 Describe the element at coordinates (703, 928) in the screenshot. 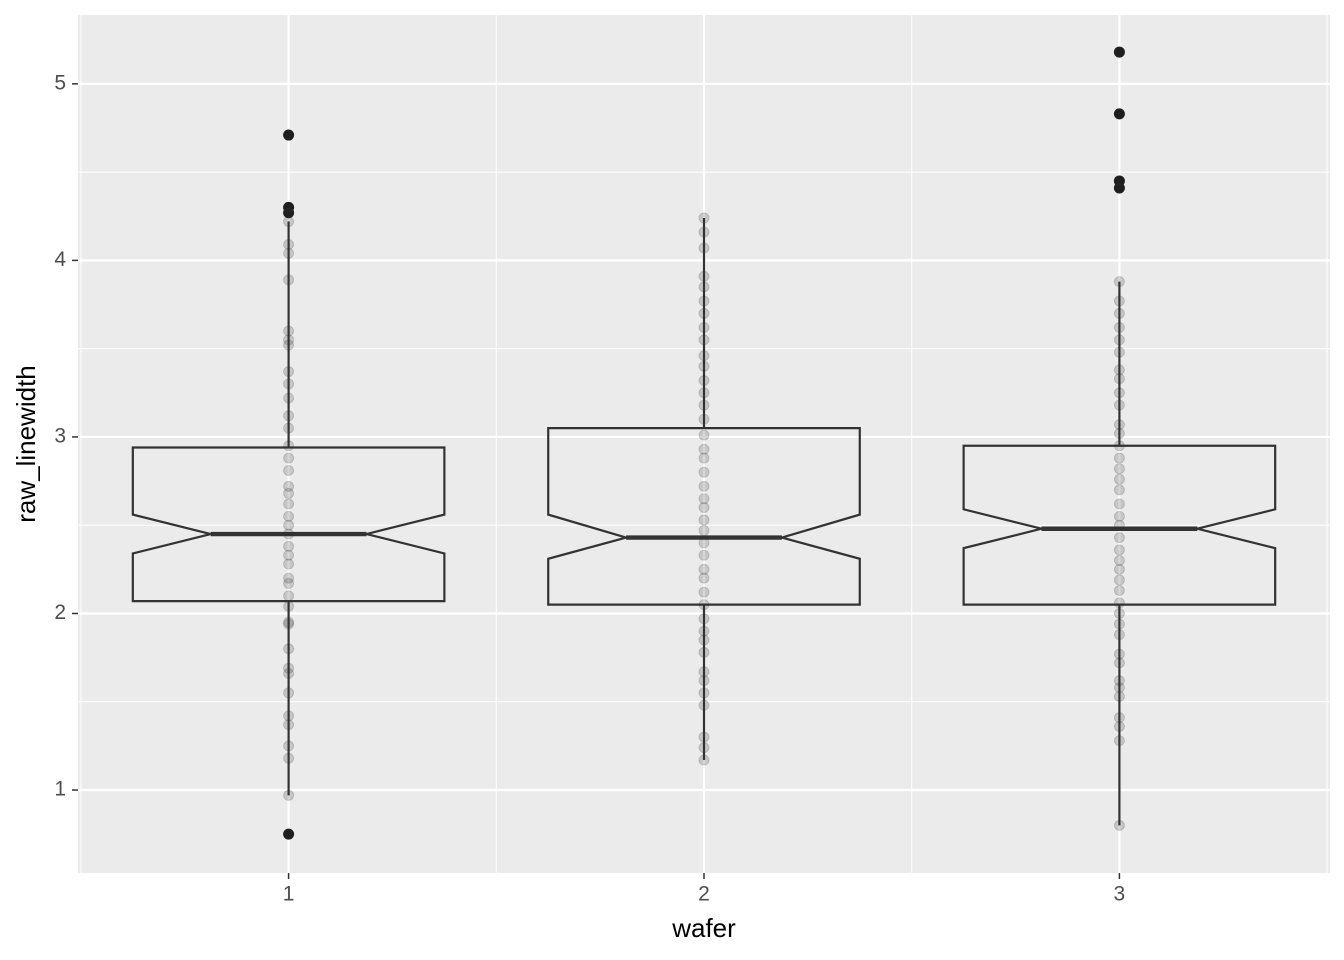

I see `x-axis-title: wafer` at that location.